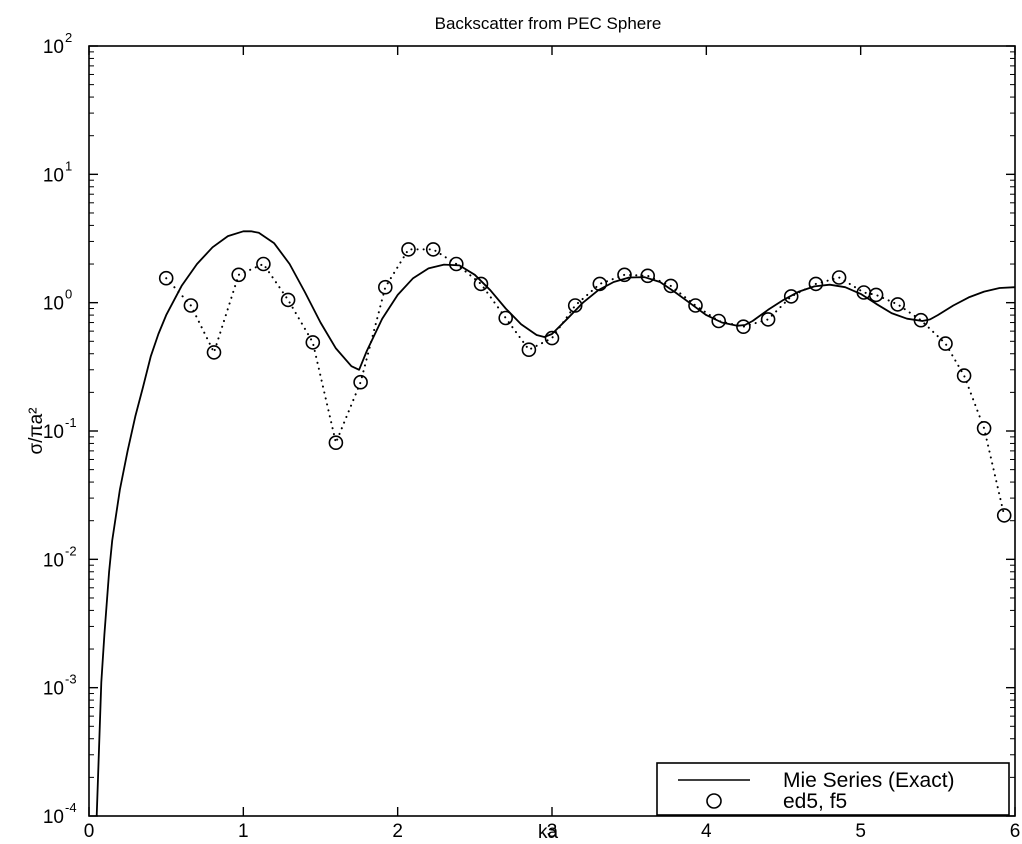 This screenshot has width=1022, height=844. What do you see at coordinates (869, 780) in the screenshot?
I see `legend-label-mie: Mie Series (Exact)` at bounding box center [869, 780].